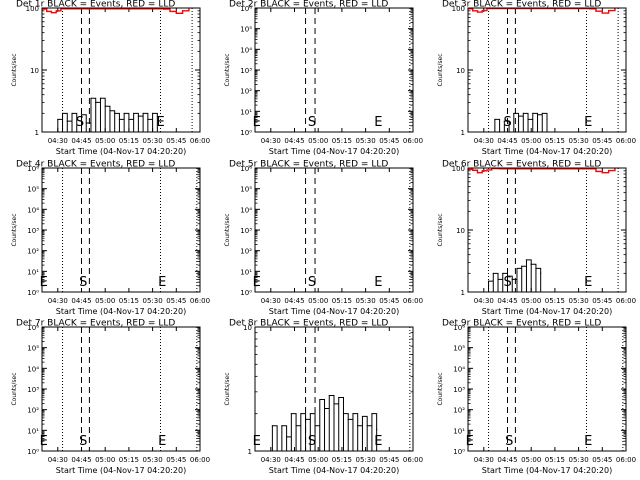 The width and height of the screenshot is (640, 480). I want to click on series-events-black, so click(324, 423).